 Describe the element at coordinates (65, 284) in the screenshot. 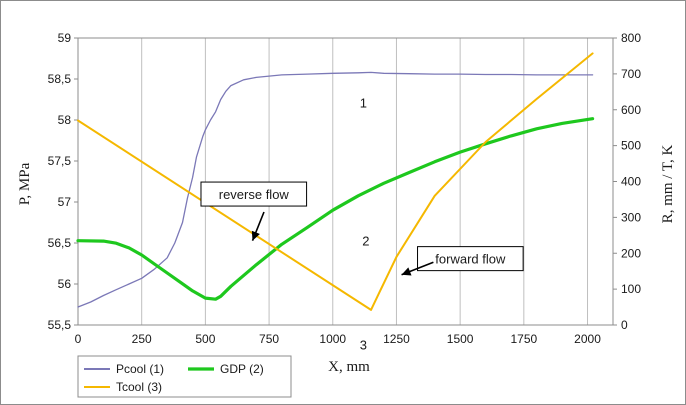

I see `y-tick-label: 56` at that location.